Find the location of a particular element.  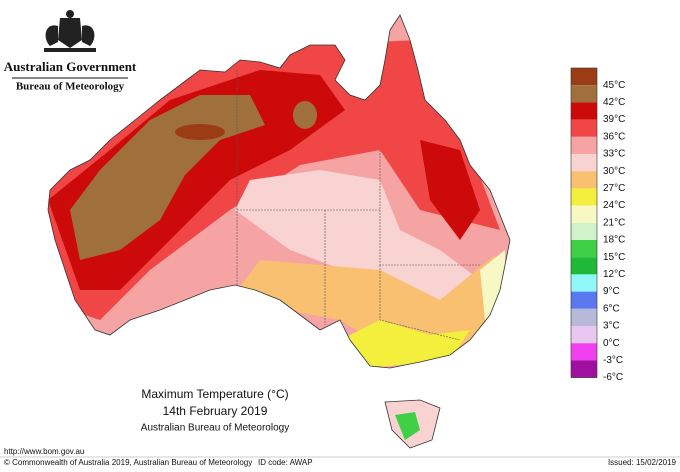

legend-label: 39°C is located at coordinates (614, 119).